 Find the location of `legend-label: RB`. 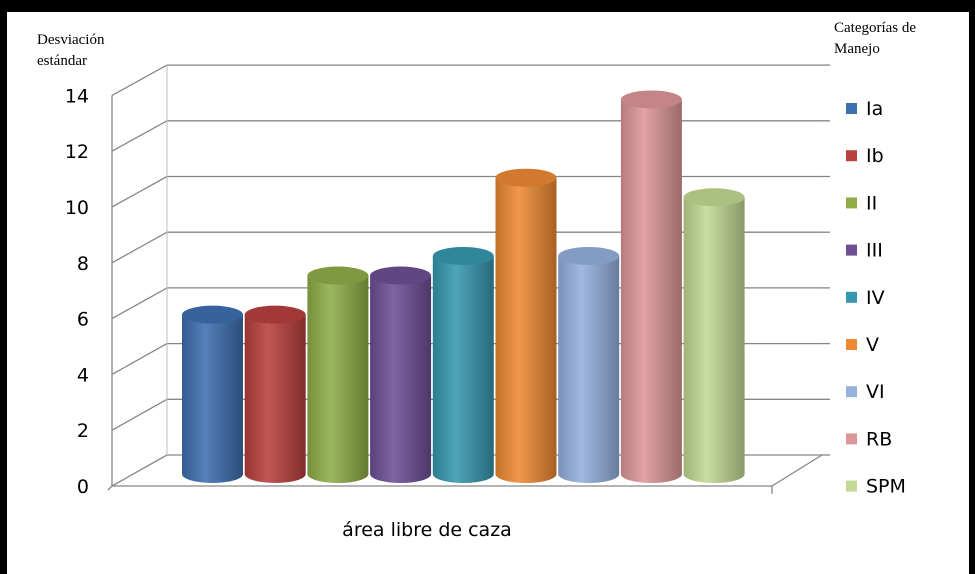

legend-label: RB is located at coordinates (879, 439).